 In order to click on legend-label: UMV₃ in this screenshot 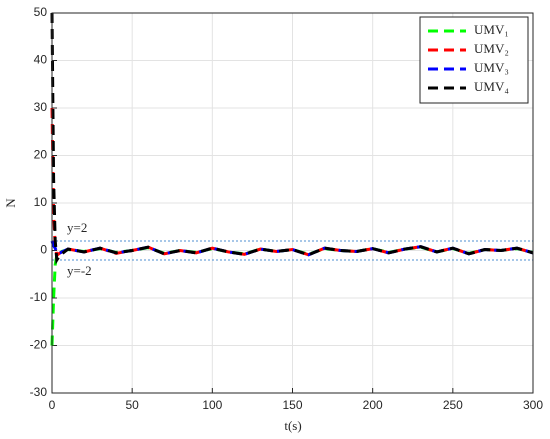, I will do `click(491, 67)`.